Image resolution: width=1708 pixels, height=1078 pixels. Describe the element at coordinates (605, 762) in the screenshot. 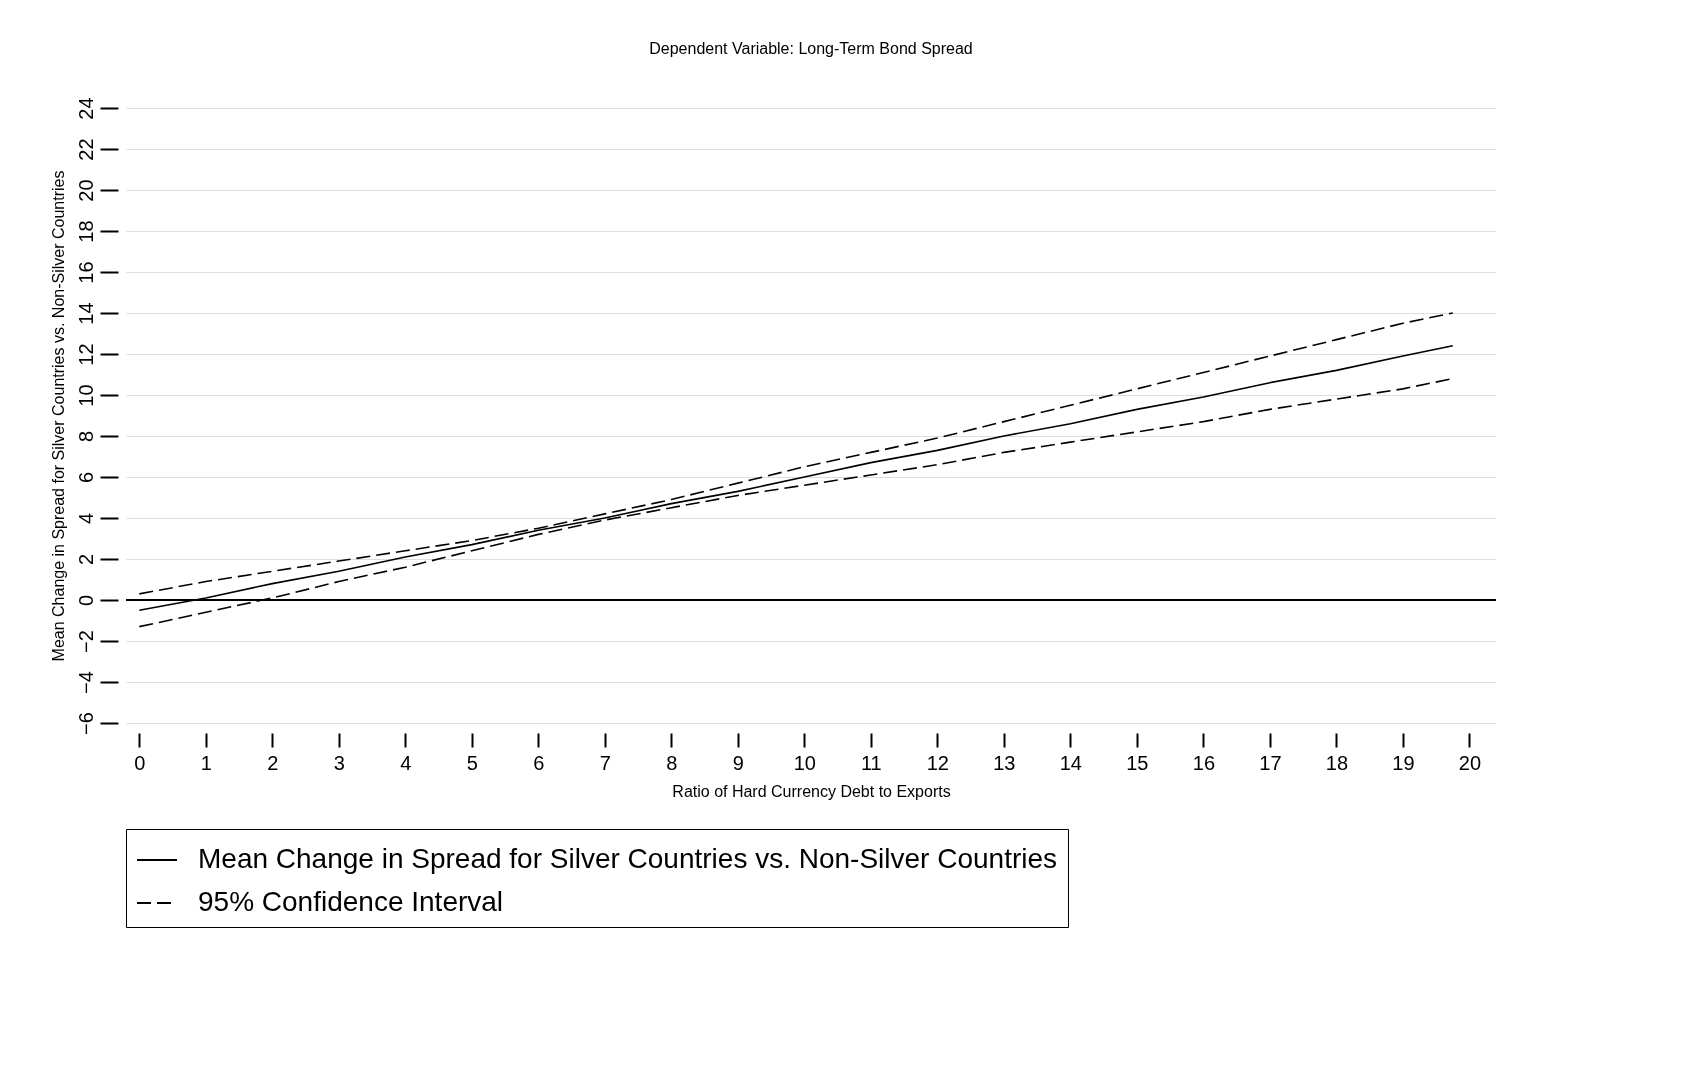

I see `x-tick-label: 7` at that location.